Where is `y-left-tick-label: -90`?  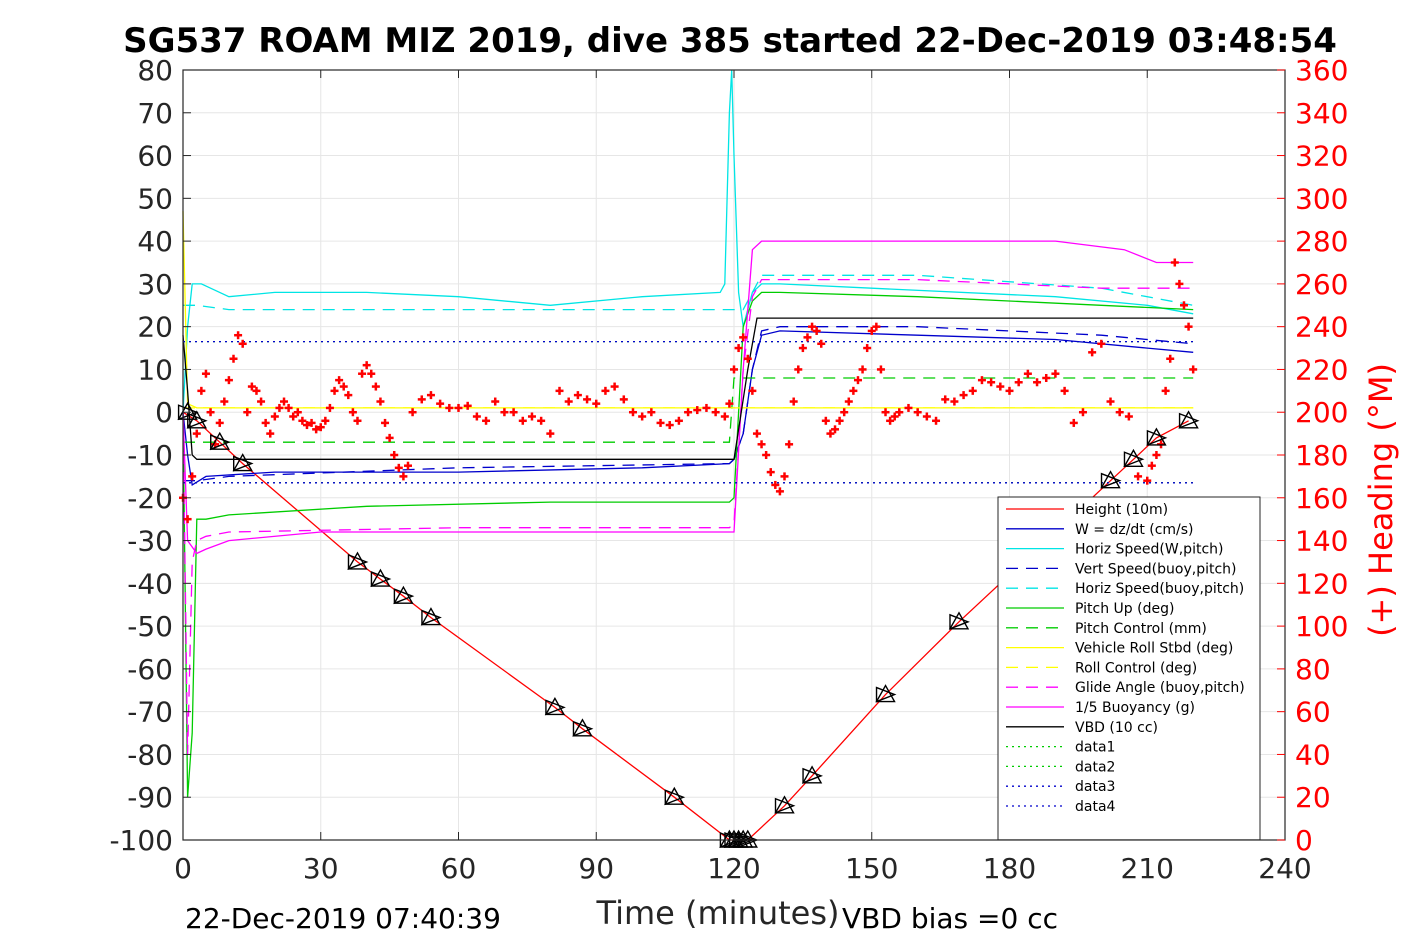
y-left-tick-label: -90 is located at coordinates (150, 797).